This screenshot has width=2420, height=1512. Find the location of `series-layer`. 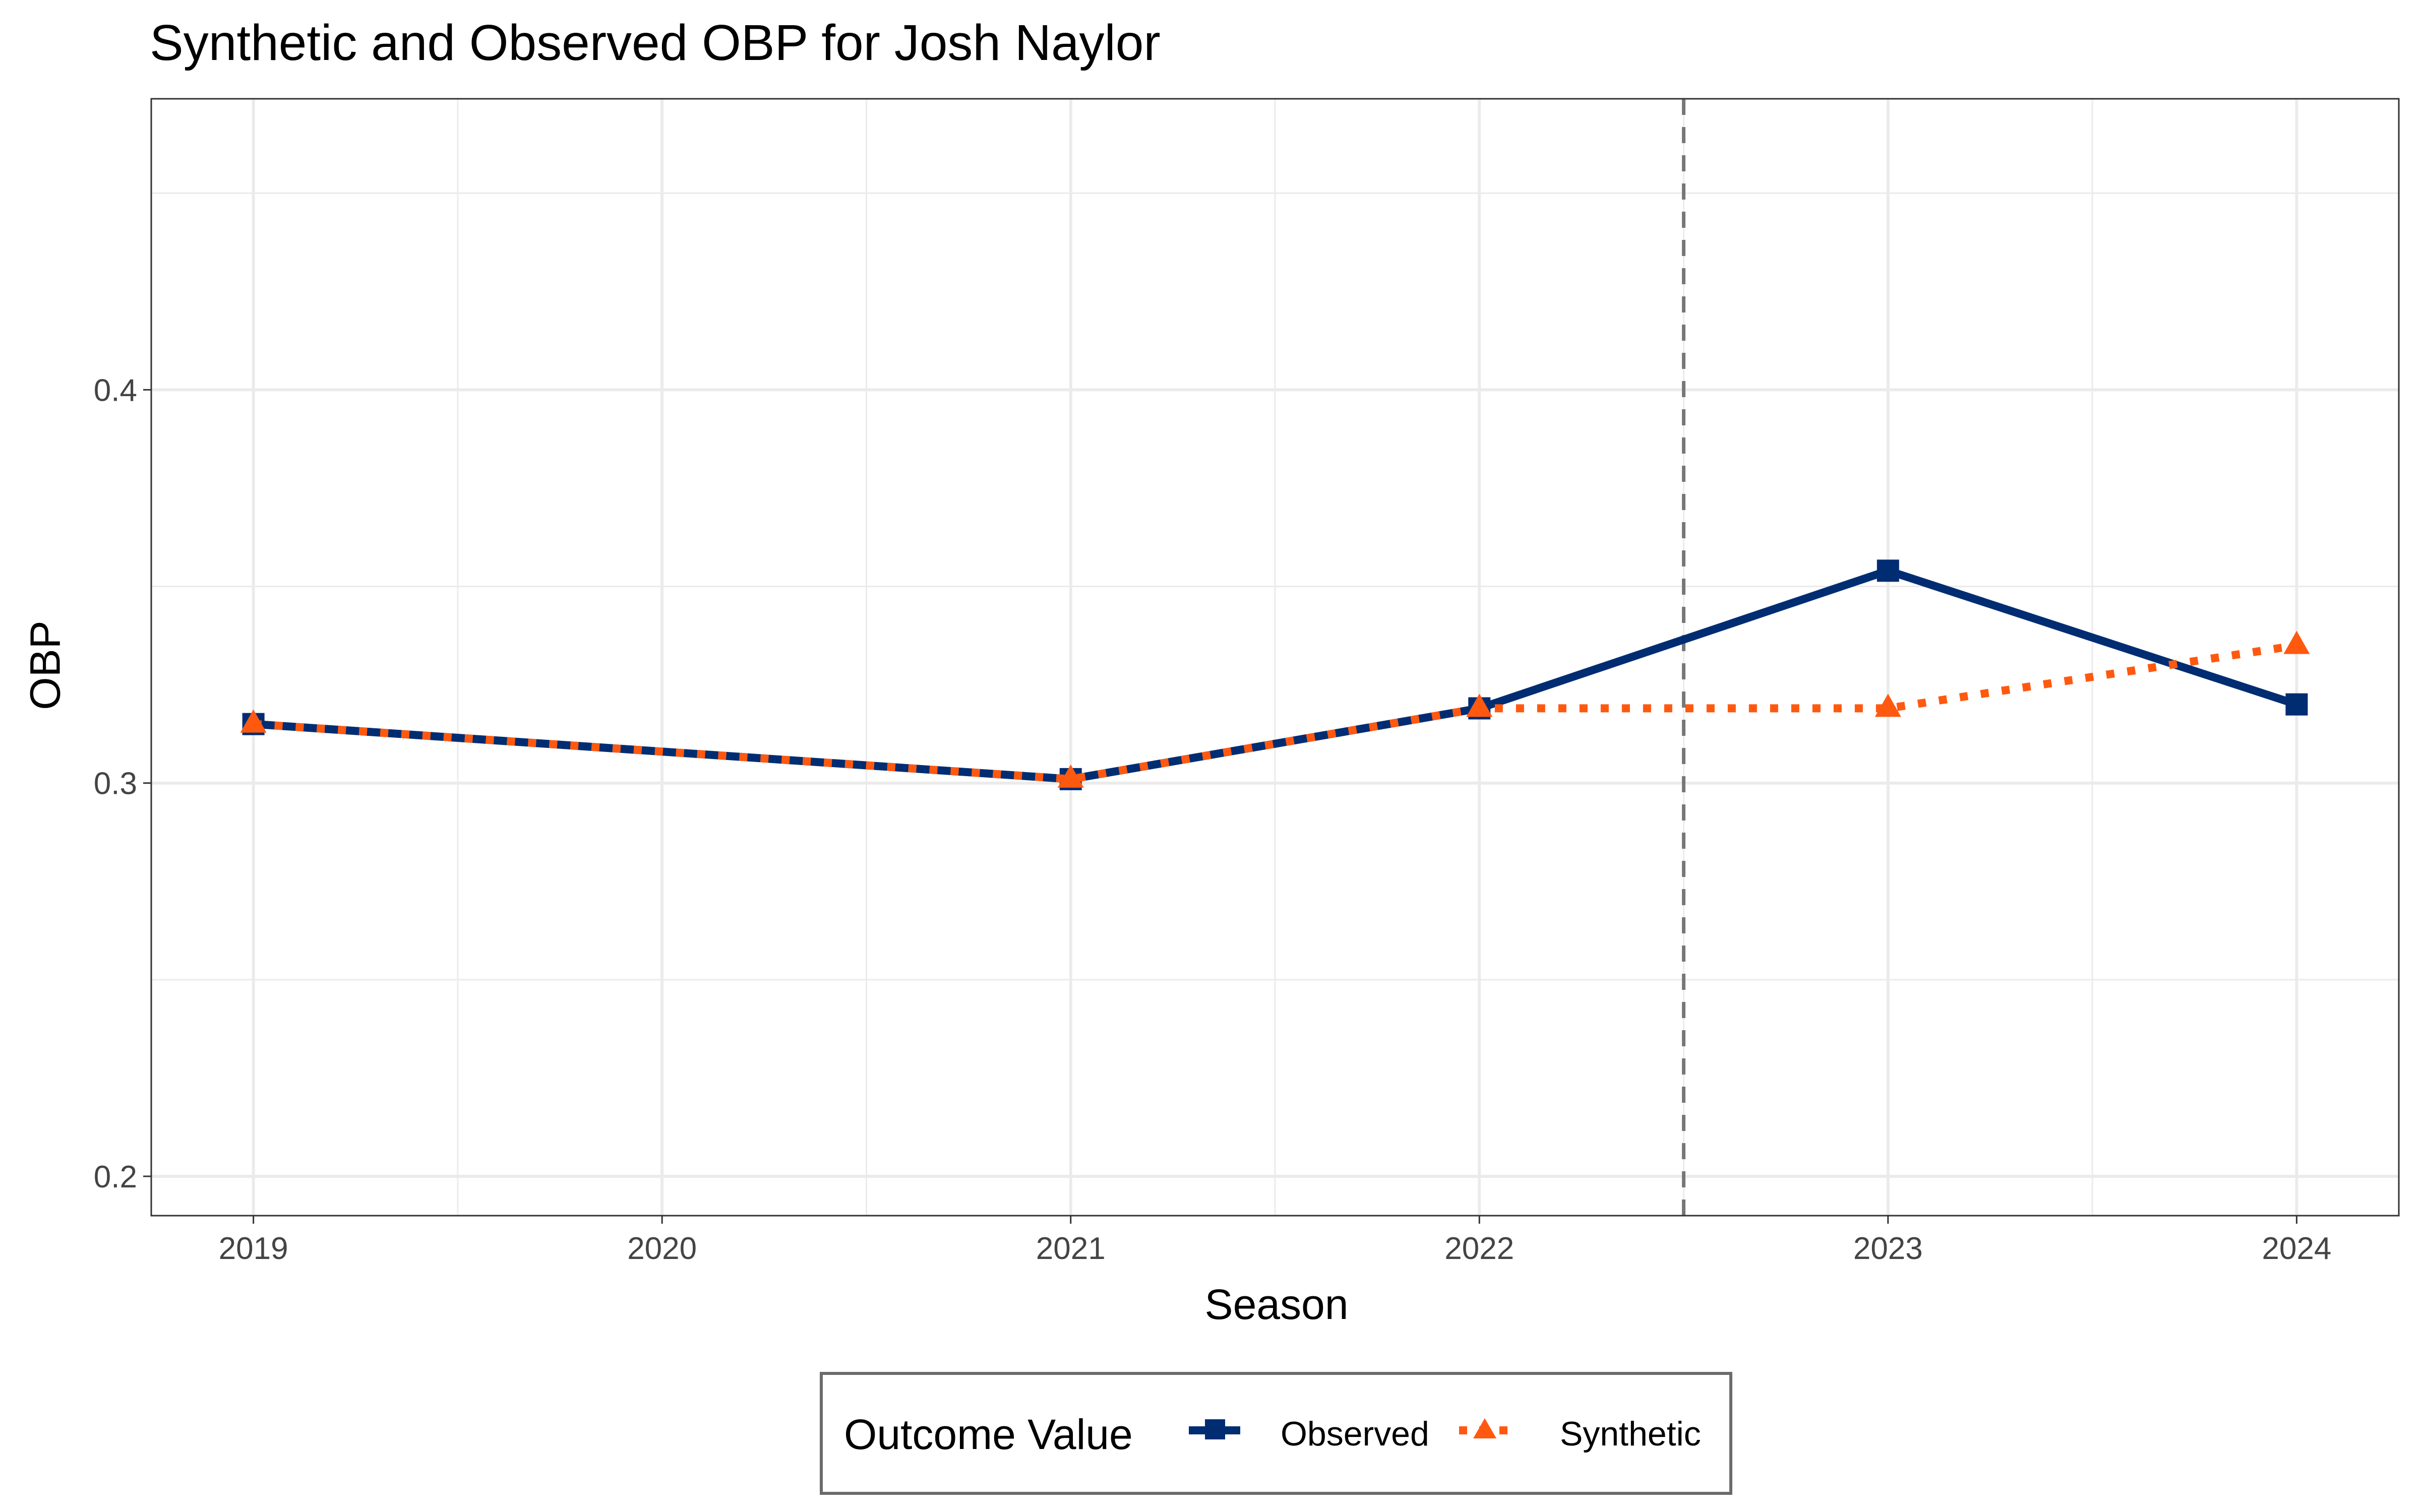

series-layer is located at coordinates (1275, 674).